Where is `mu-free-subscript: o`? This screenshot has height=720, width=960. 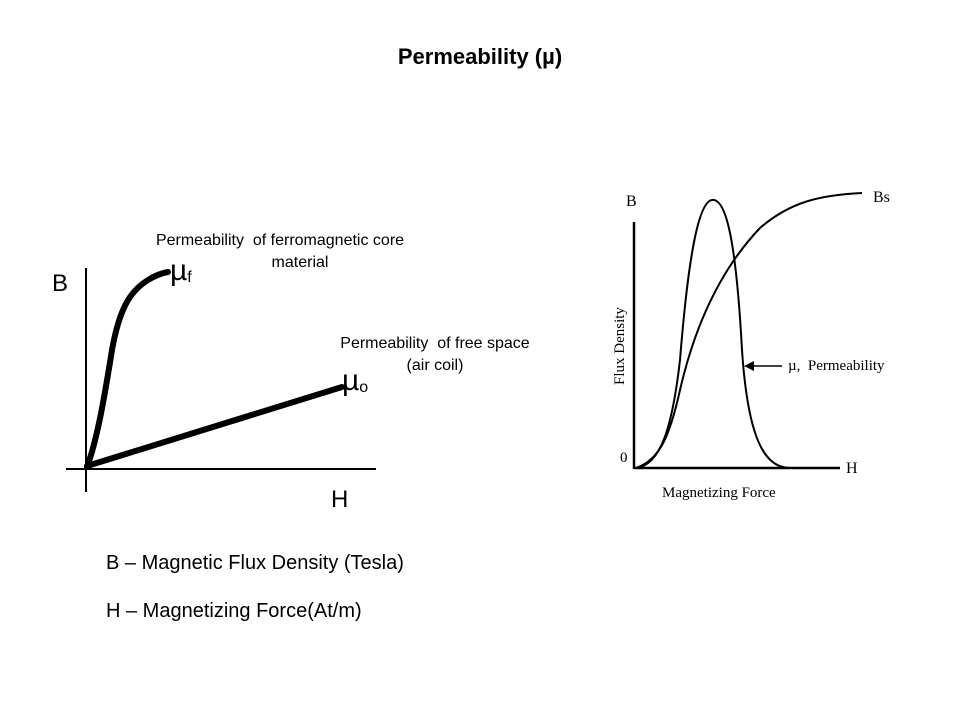 mu-free-subscript: o is located at coordinates (364, 387).